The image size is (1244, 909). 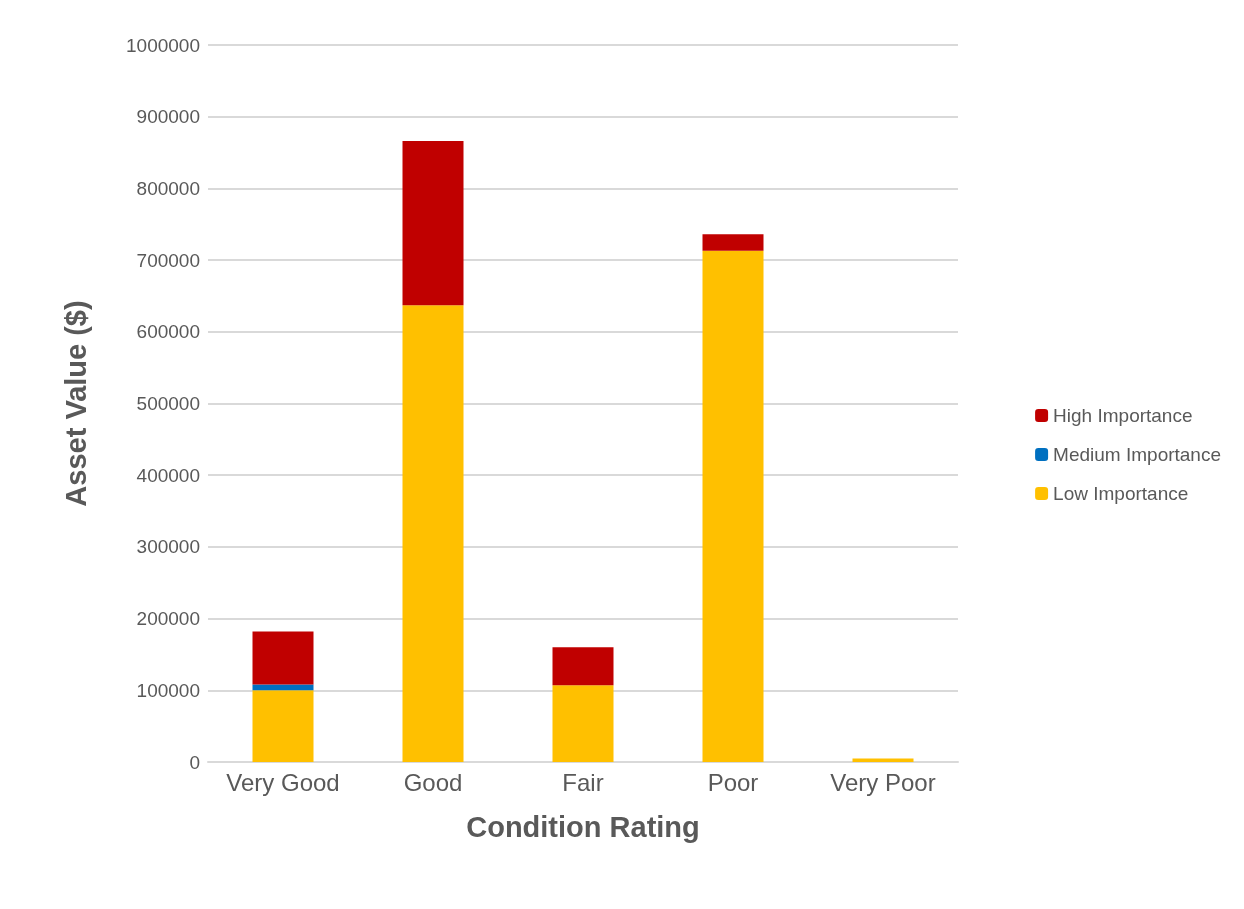 What do you see at coordinates (583, 826) in the screenshot?
I see `x-axis-title: Condition Rating` at bounding box center [583, 826].